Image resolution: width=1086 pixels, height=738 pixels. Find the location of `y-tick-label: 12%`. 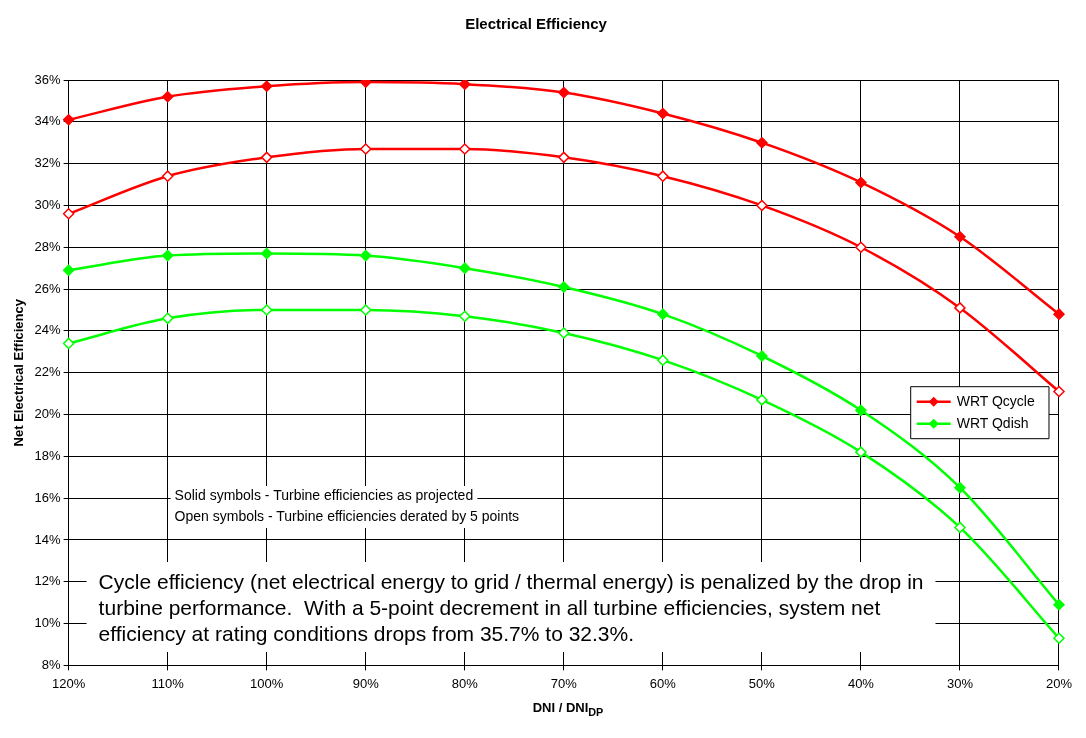

y-tick-label: 12% is located at coordinates (48, 581).